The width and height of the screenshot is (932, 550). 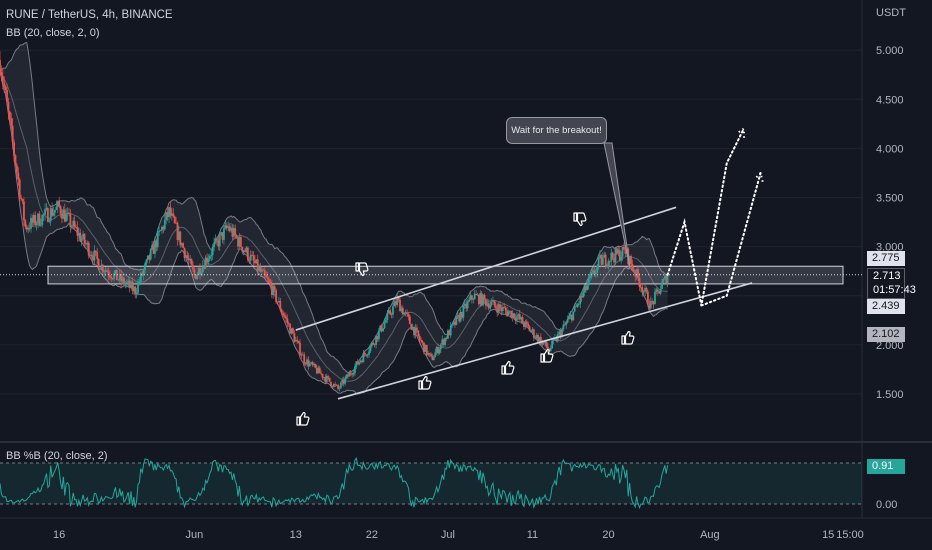 What do you see at coordinates (894, 290) in the screenshot?
I see `bar-countdown: 01:57:43` at bounding box center [894, 290].